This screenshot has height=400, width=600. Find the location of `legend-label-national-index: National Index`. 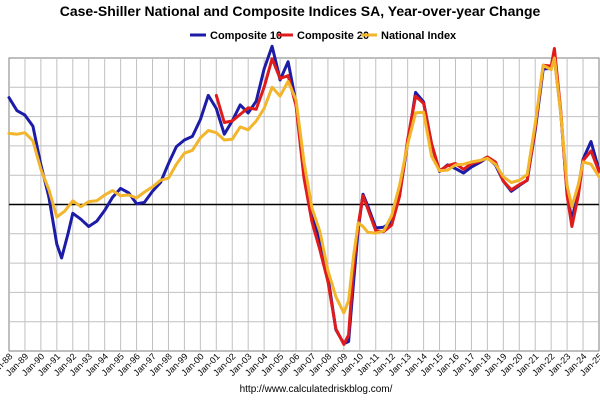

legend-label-national-index: National Index is located at coordinates (419, 36).